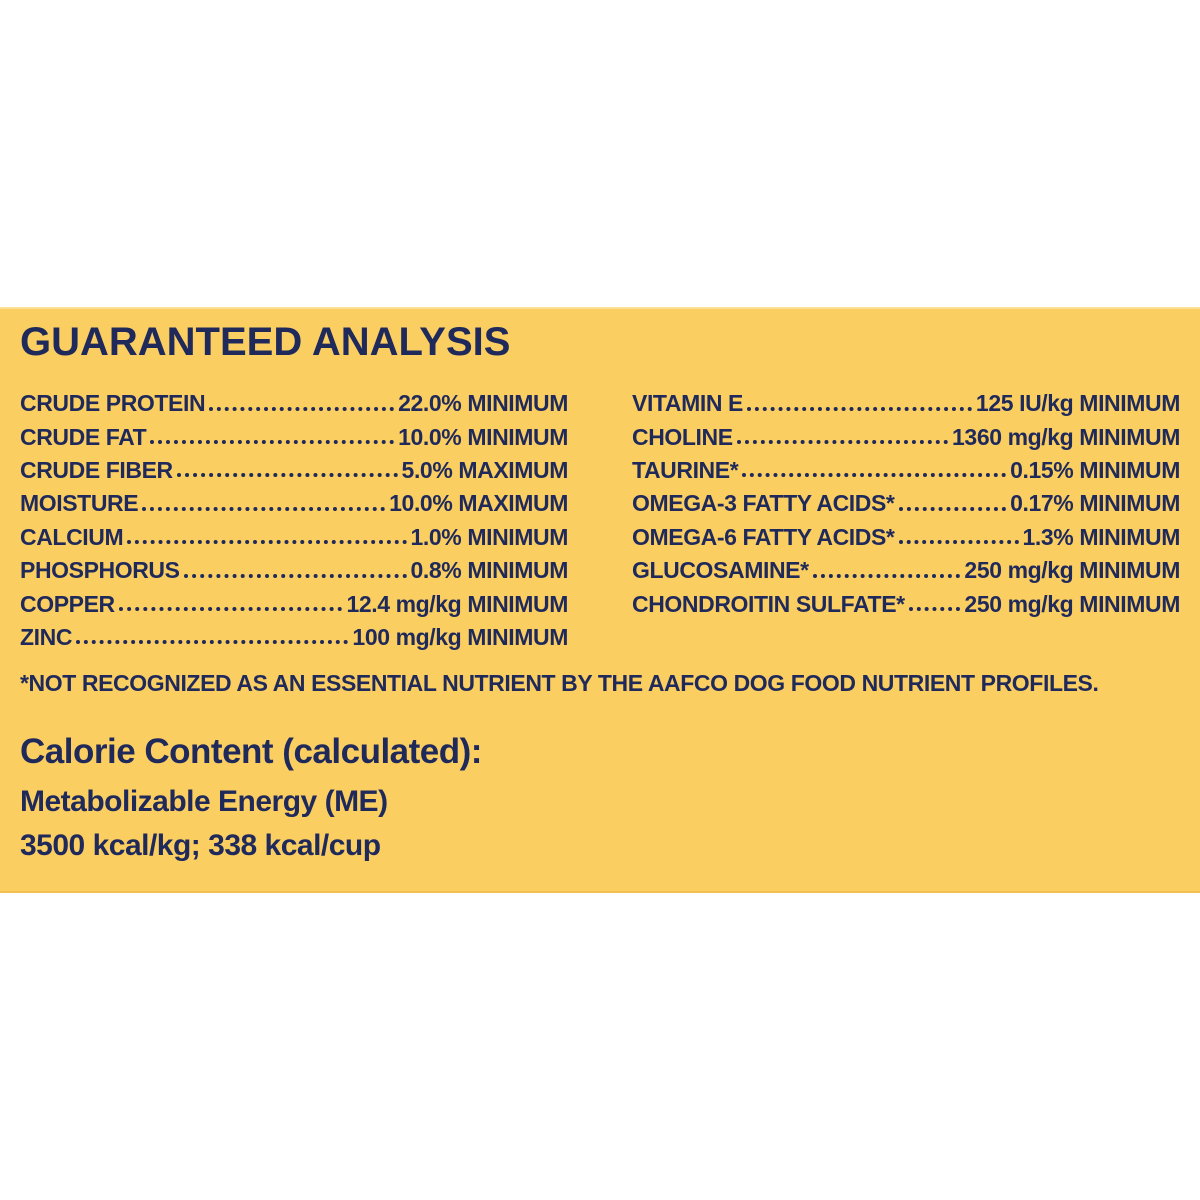 This screenshot has width=1200, height=1200. Describe the element at coordinates (294, 570) in the screenshot. I see `analysis-row: PHOSPHORUS 0.8% MINIMUM` at that location.